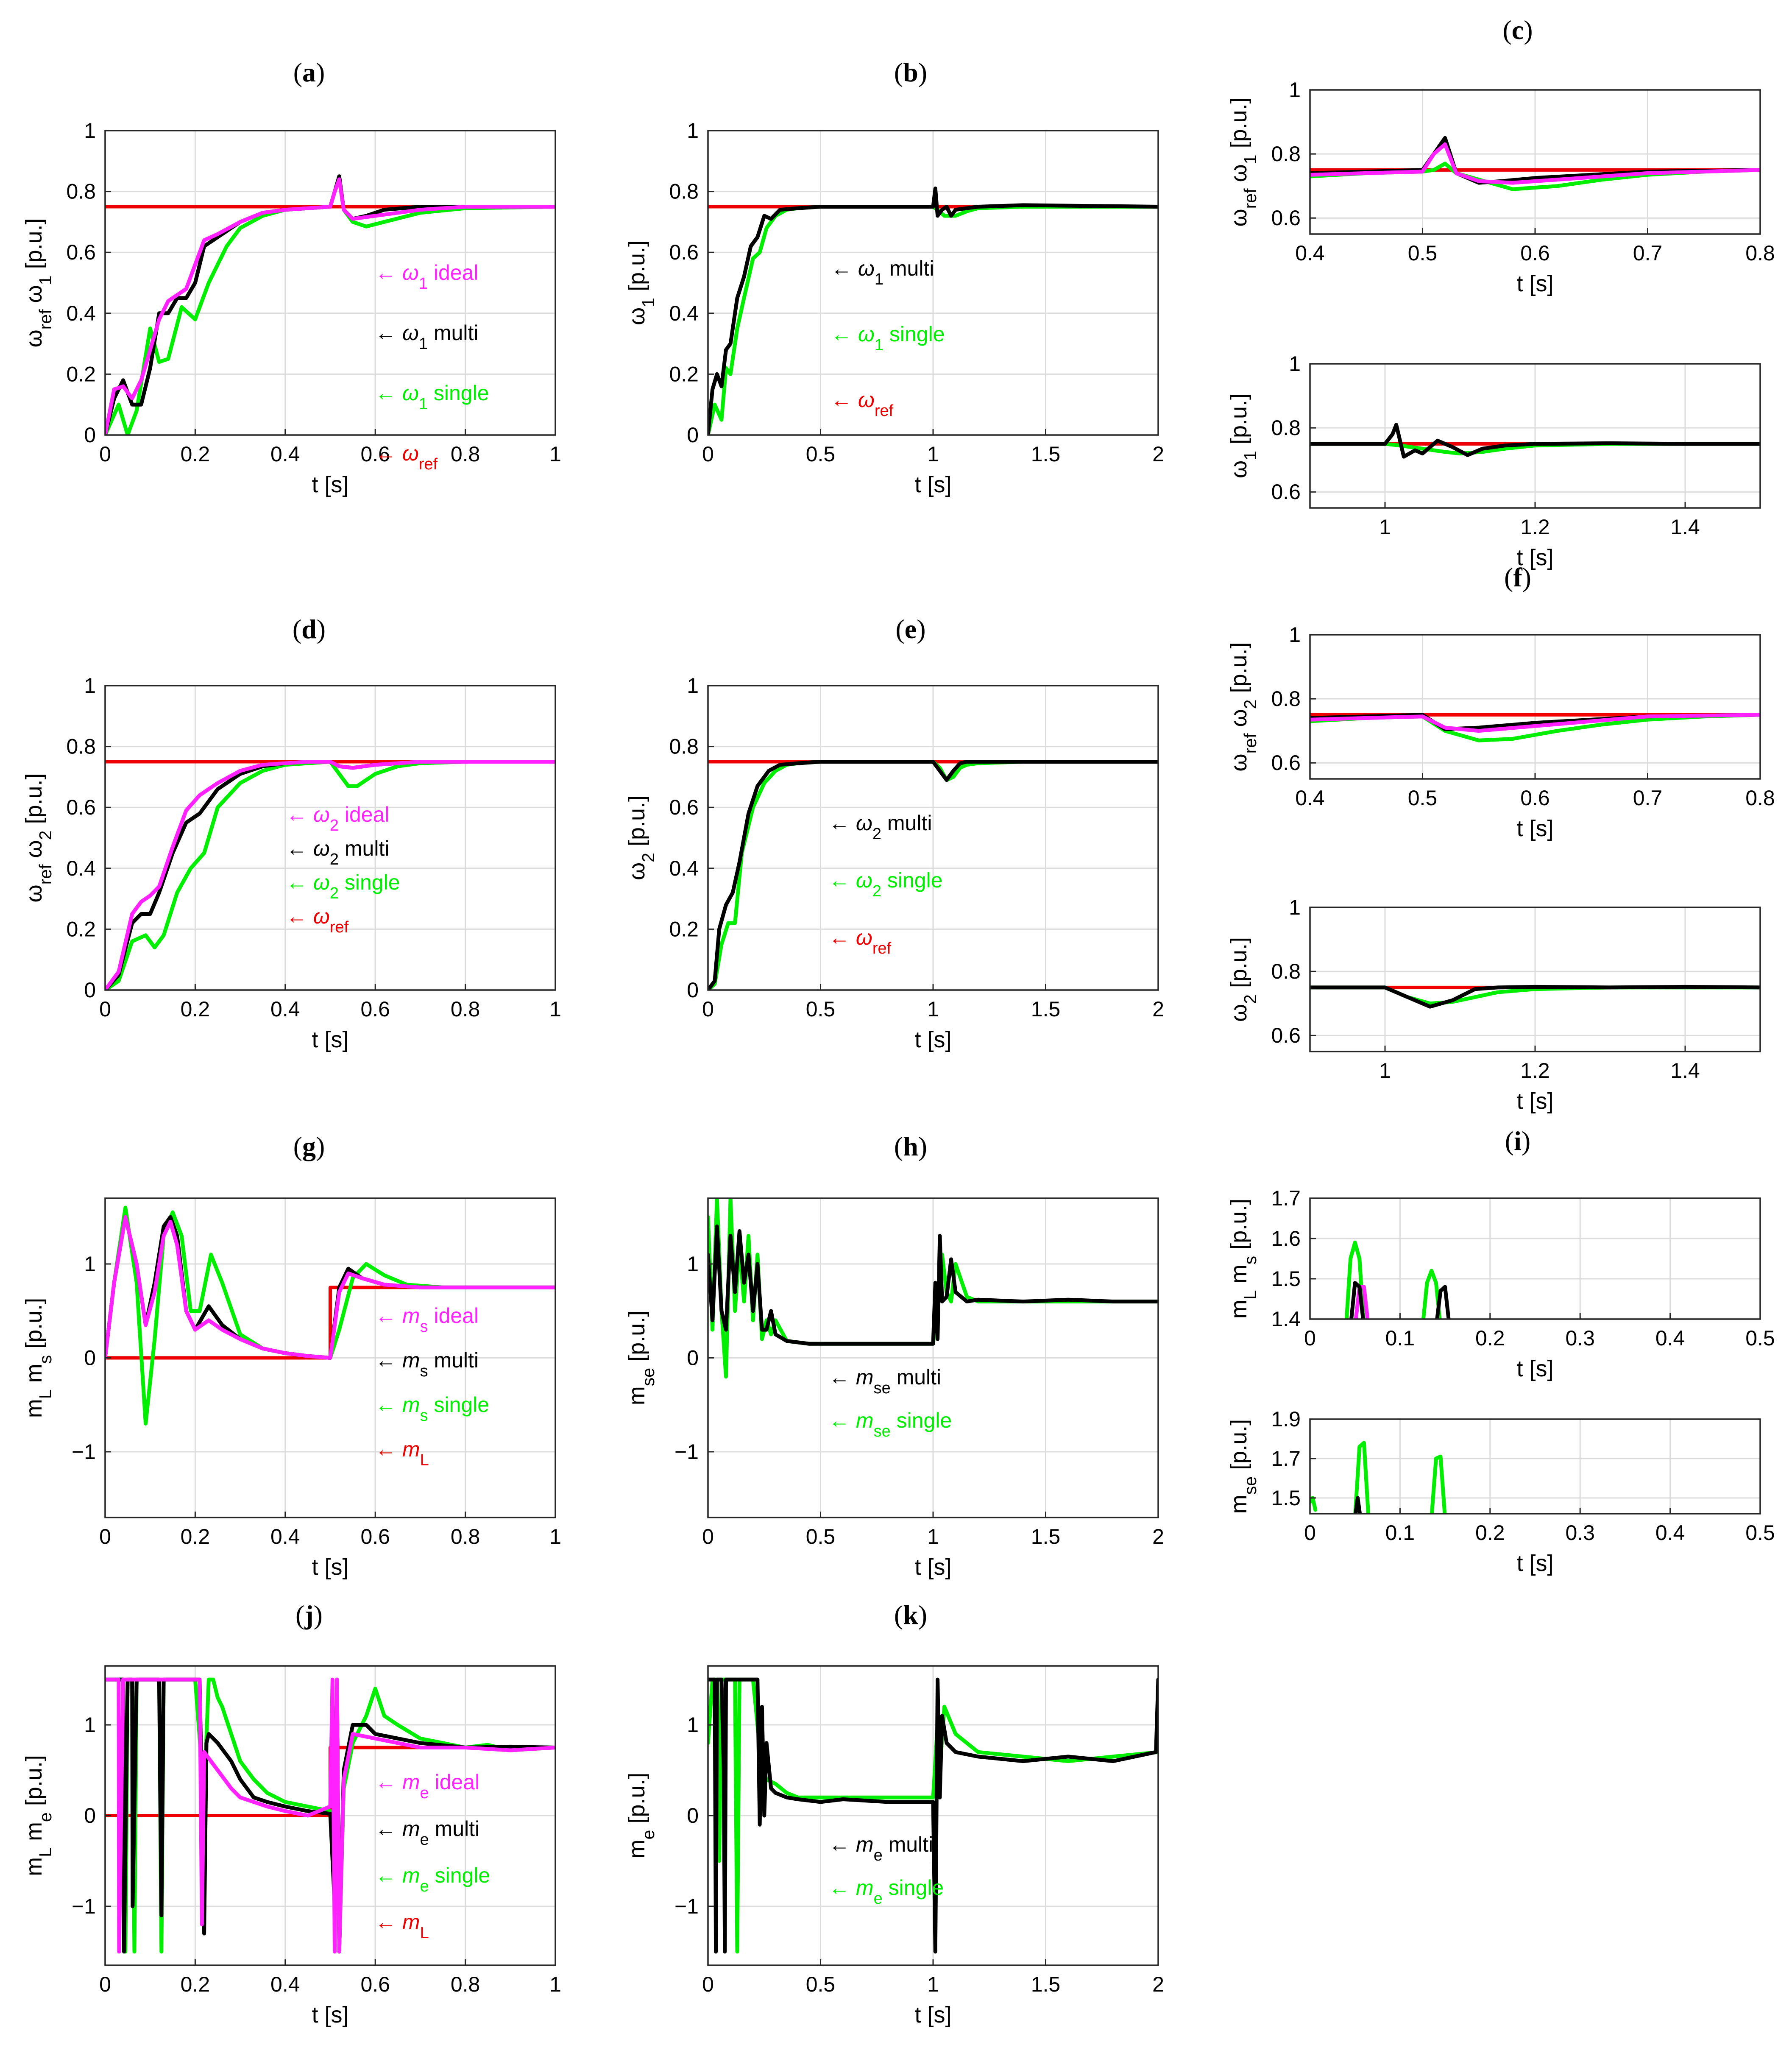 The width and height of the screenshot is (1792, 2056). I want to click on g-y-tick-label-0: −1, so click(84, 1452).